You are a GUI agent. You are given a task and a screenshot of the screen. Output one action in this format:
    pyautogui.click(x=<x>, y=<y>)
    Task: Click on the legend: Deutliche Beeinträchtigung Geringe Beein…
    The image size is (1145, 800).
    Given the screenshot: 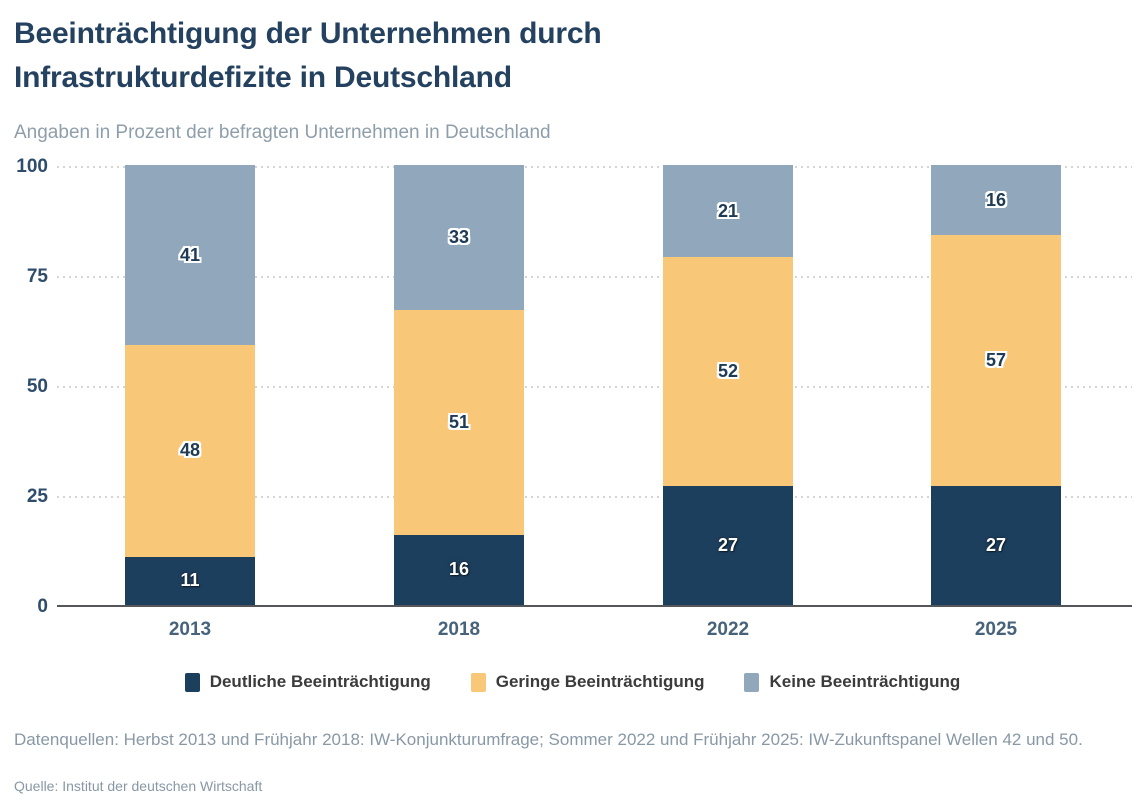 What is the action you would take?
    pyautogui.click(x=572, y=682)
    